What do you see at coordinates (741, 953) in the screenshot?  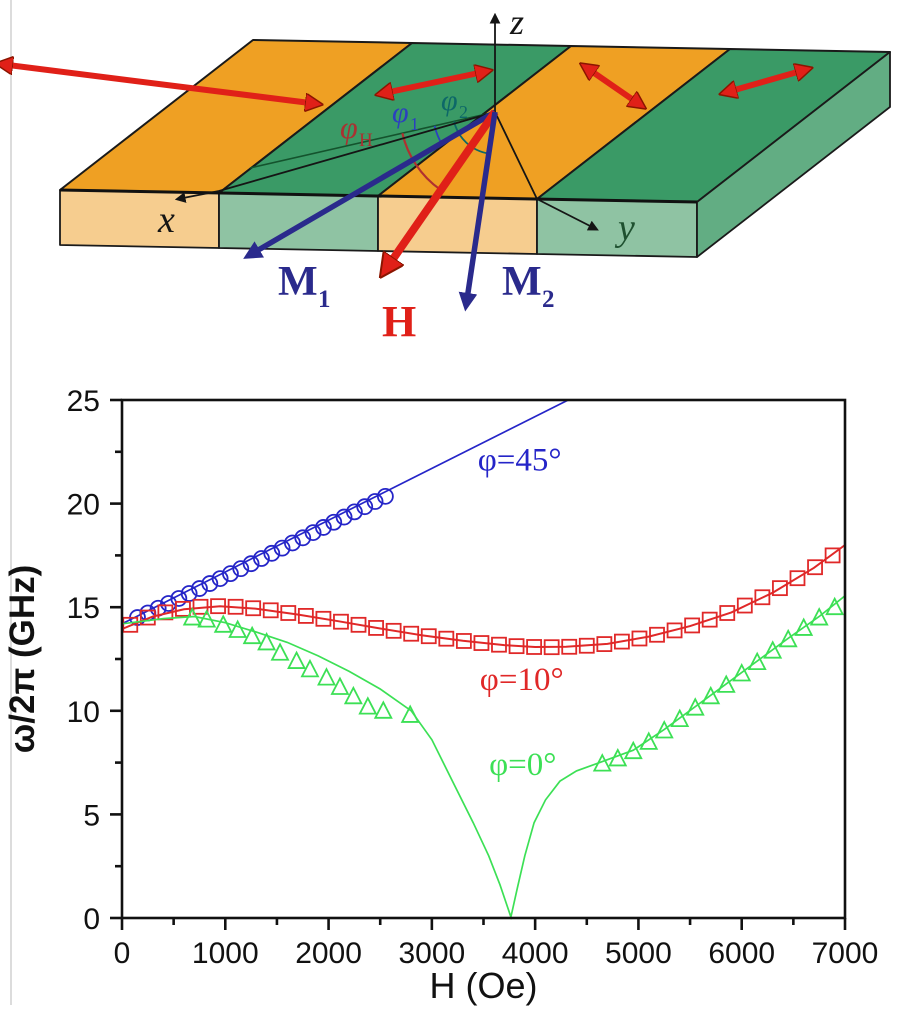 I see `x-tick-label: 6000` at bounding box center [741, 953].